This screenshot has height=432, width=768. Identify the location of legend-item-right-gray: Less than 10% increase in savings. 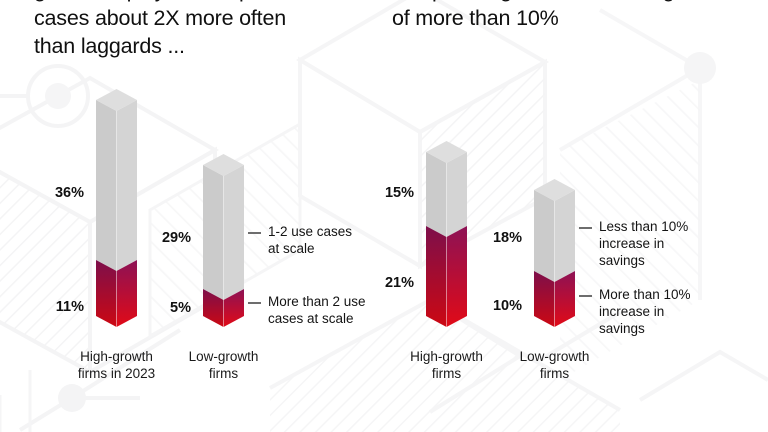
(641, 243).